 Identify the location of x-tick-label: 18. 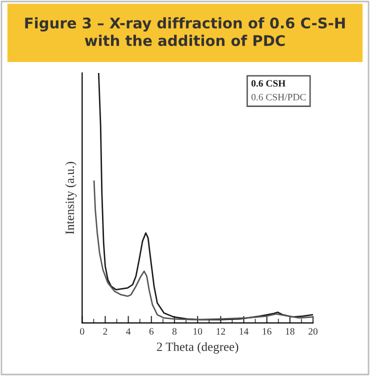
(290, 331).